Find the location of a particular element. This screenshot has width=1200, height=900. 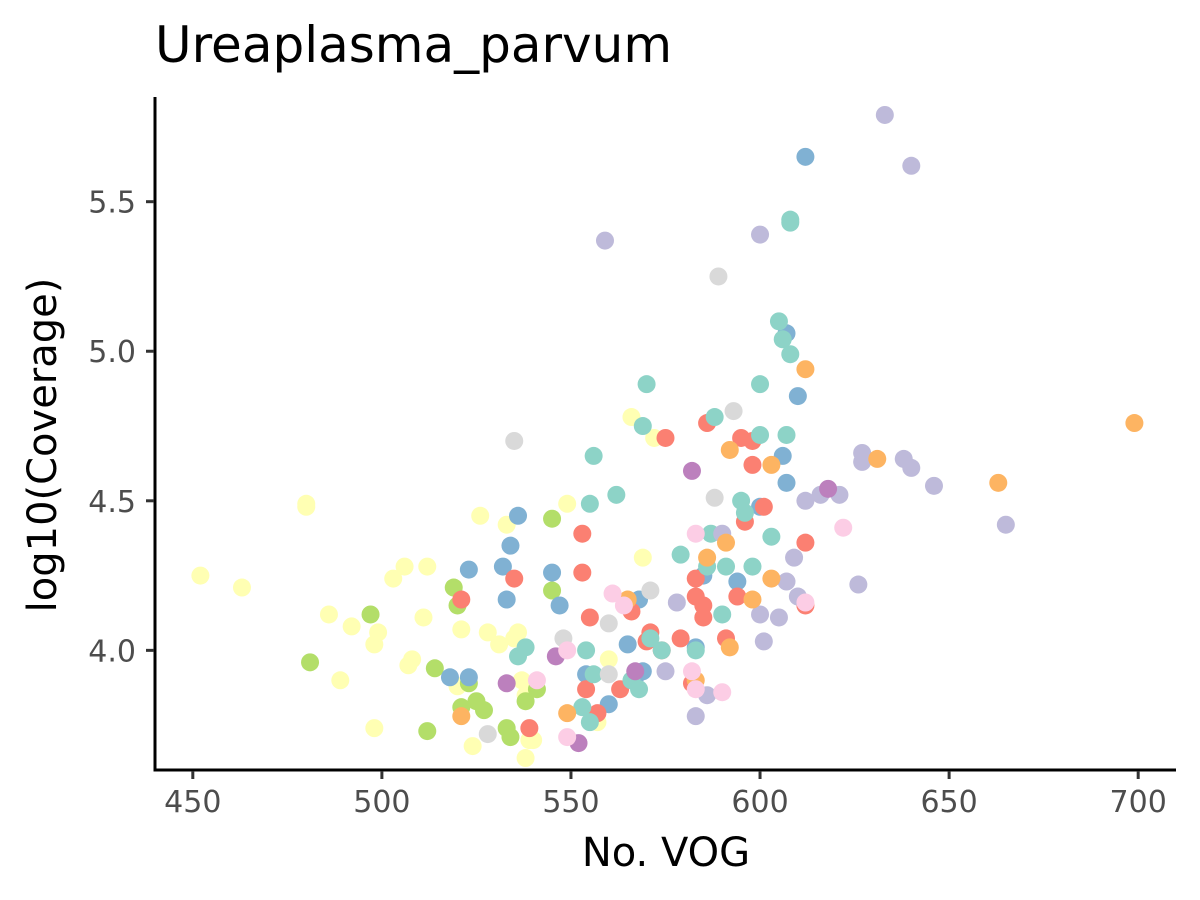

x-tick-label: 700 is located at coordinates (1138, 802).